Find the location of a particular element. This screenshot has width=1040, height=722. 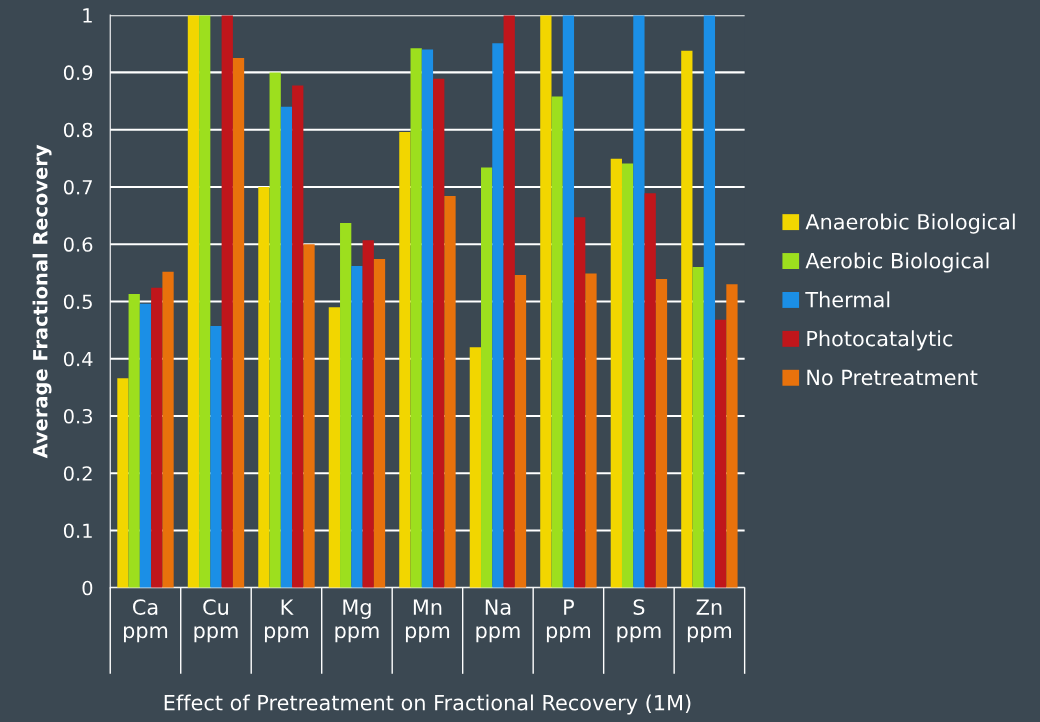

y-tick-label: 0.5 is located at coordinates (77, 302).